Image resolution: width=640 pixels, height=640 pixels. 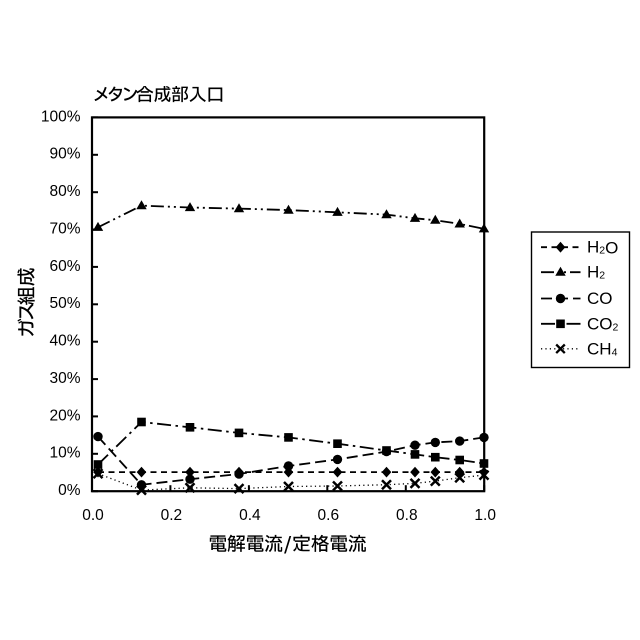 I want to click on svg-text: 10%, so click(x=64, y=453).